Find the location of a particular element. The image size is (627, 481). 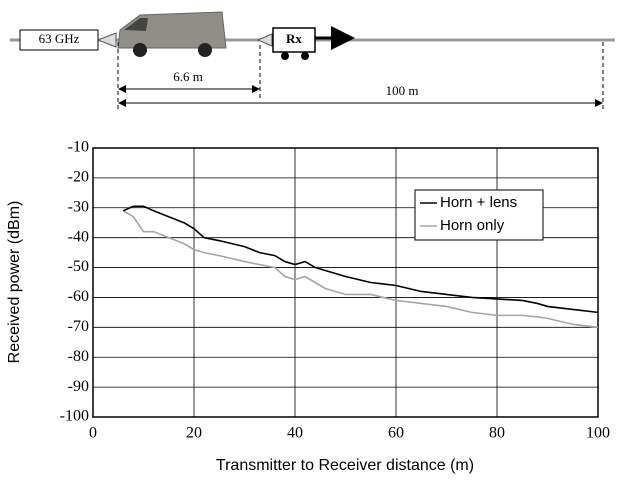

x-tick-label: 40 is located at coordinates (295, 433).